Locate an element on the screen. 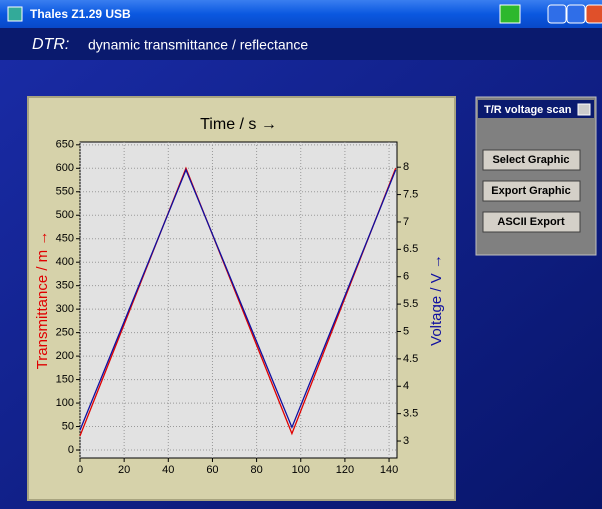 This screenshot has height=509, width=602. panel-button: Select Graphic is located at coordinates (531, 160).